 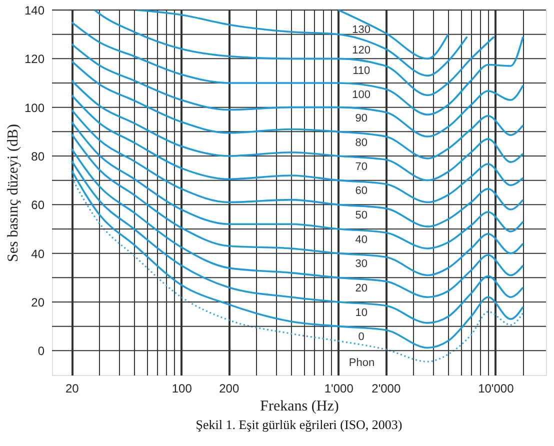 What do you see at coordinates (38, 253) in the screenshot?
I see `y-tick-label: 40` at bounding box center [38, 253].